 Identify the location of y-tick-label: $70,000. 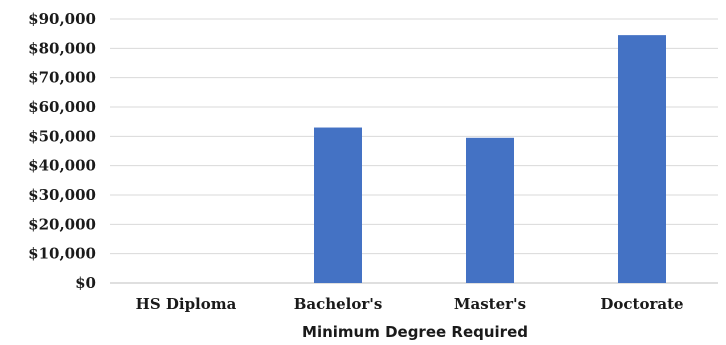
(62, 78).